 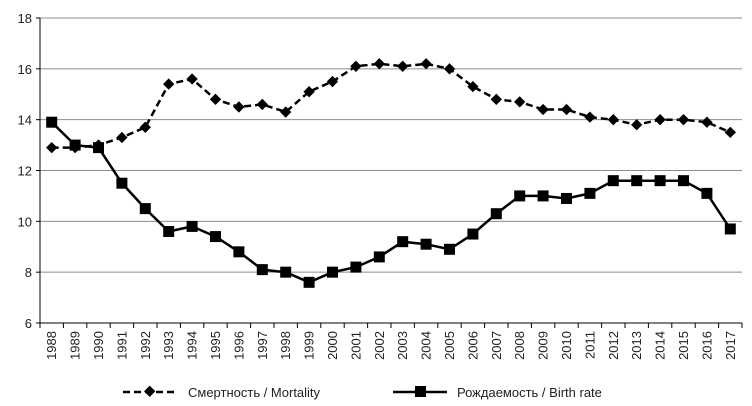 What do you see at coordinates (683, 345) in the screenshot?
I see `x-tick-label-2015: 2015` at bounding box center [683, 345].